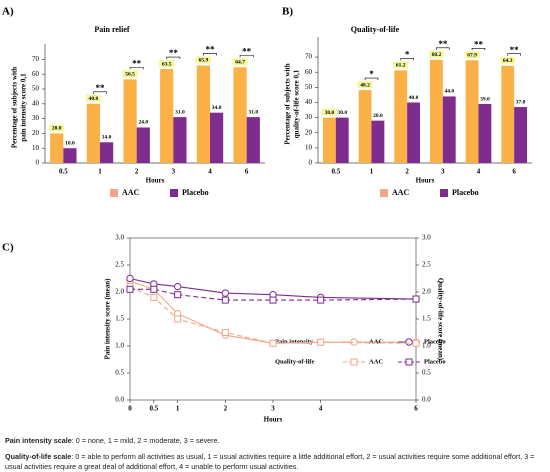  I want to click on x-tick-label: 1, so click(100, 172).